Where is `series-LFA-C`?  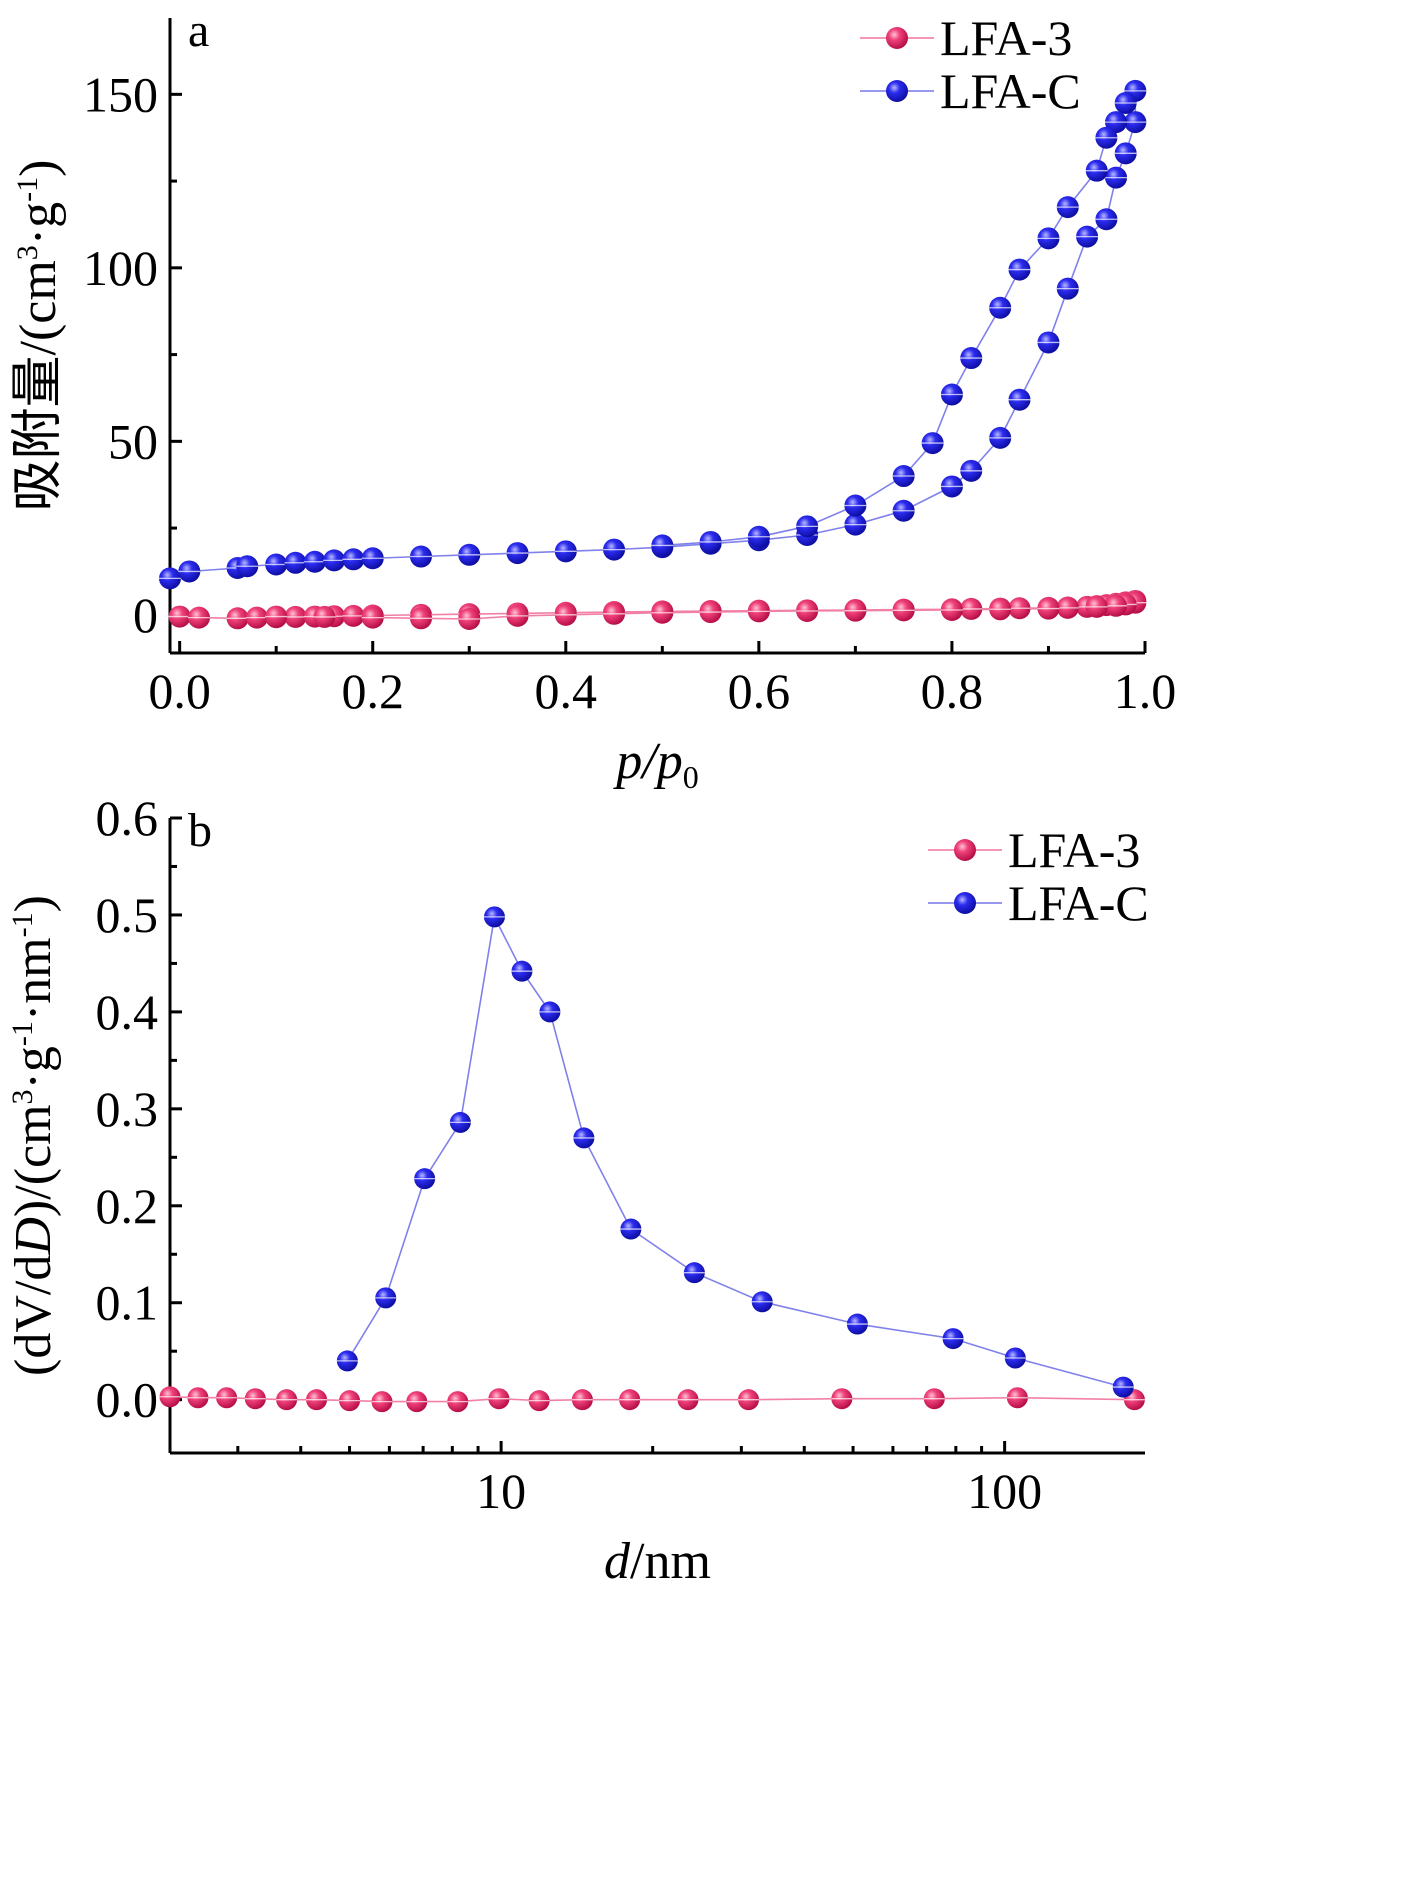 series-LFA-C is located at coordinates (735, 1152).